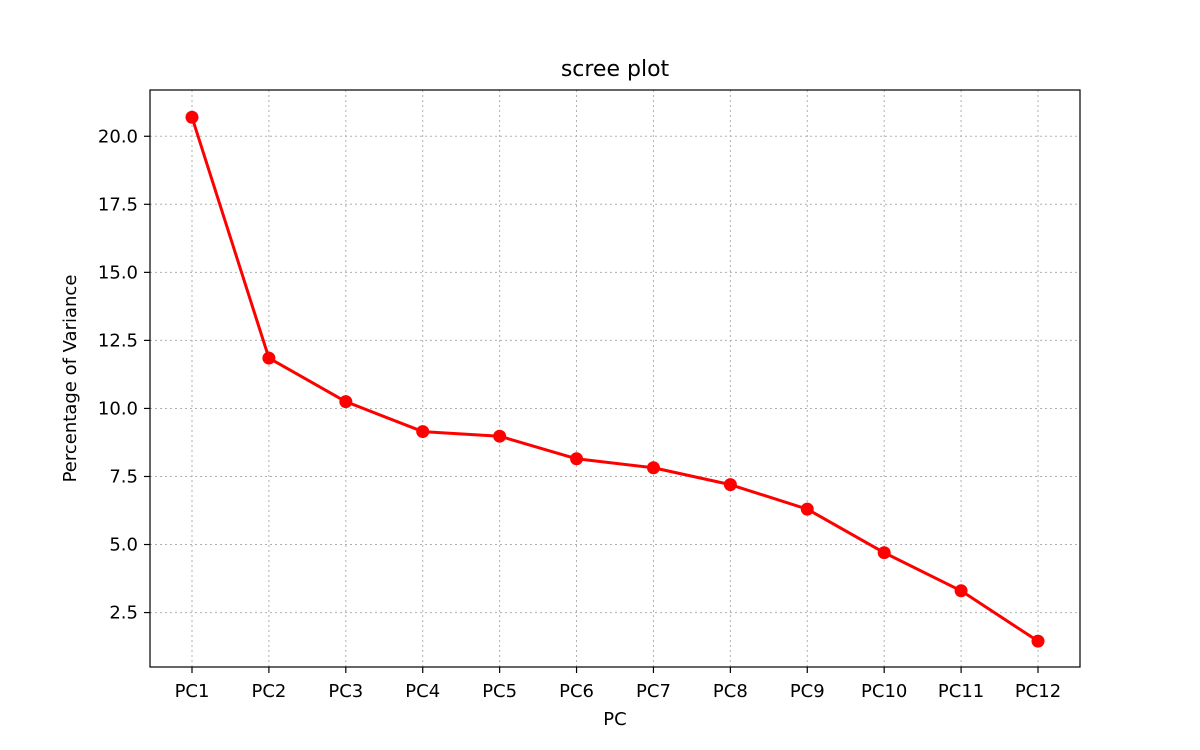 This screenshot has height=750, width=1200. I want to click on x-tick-label: PC4, so click(422, 691).